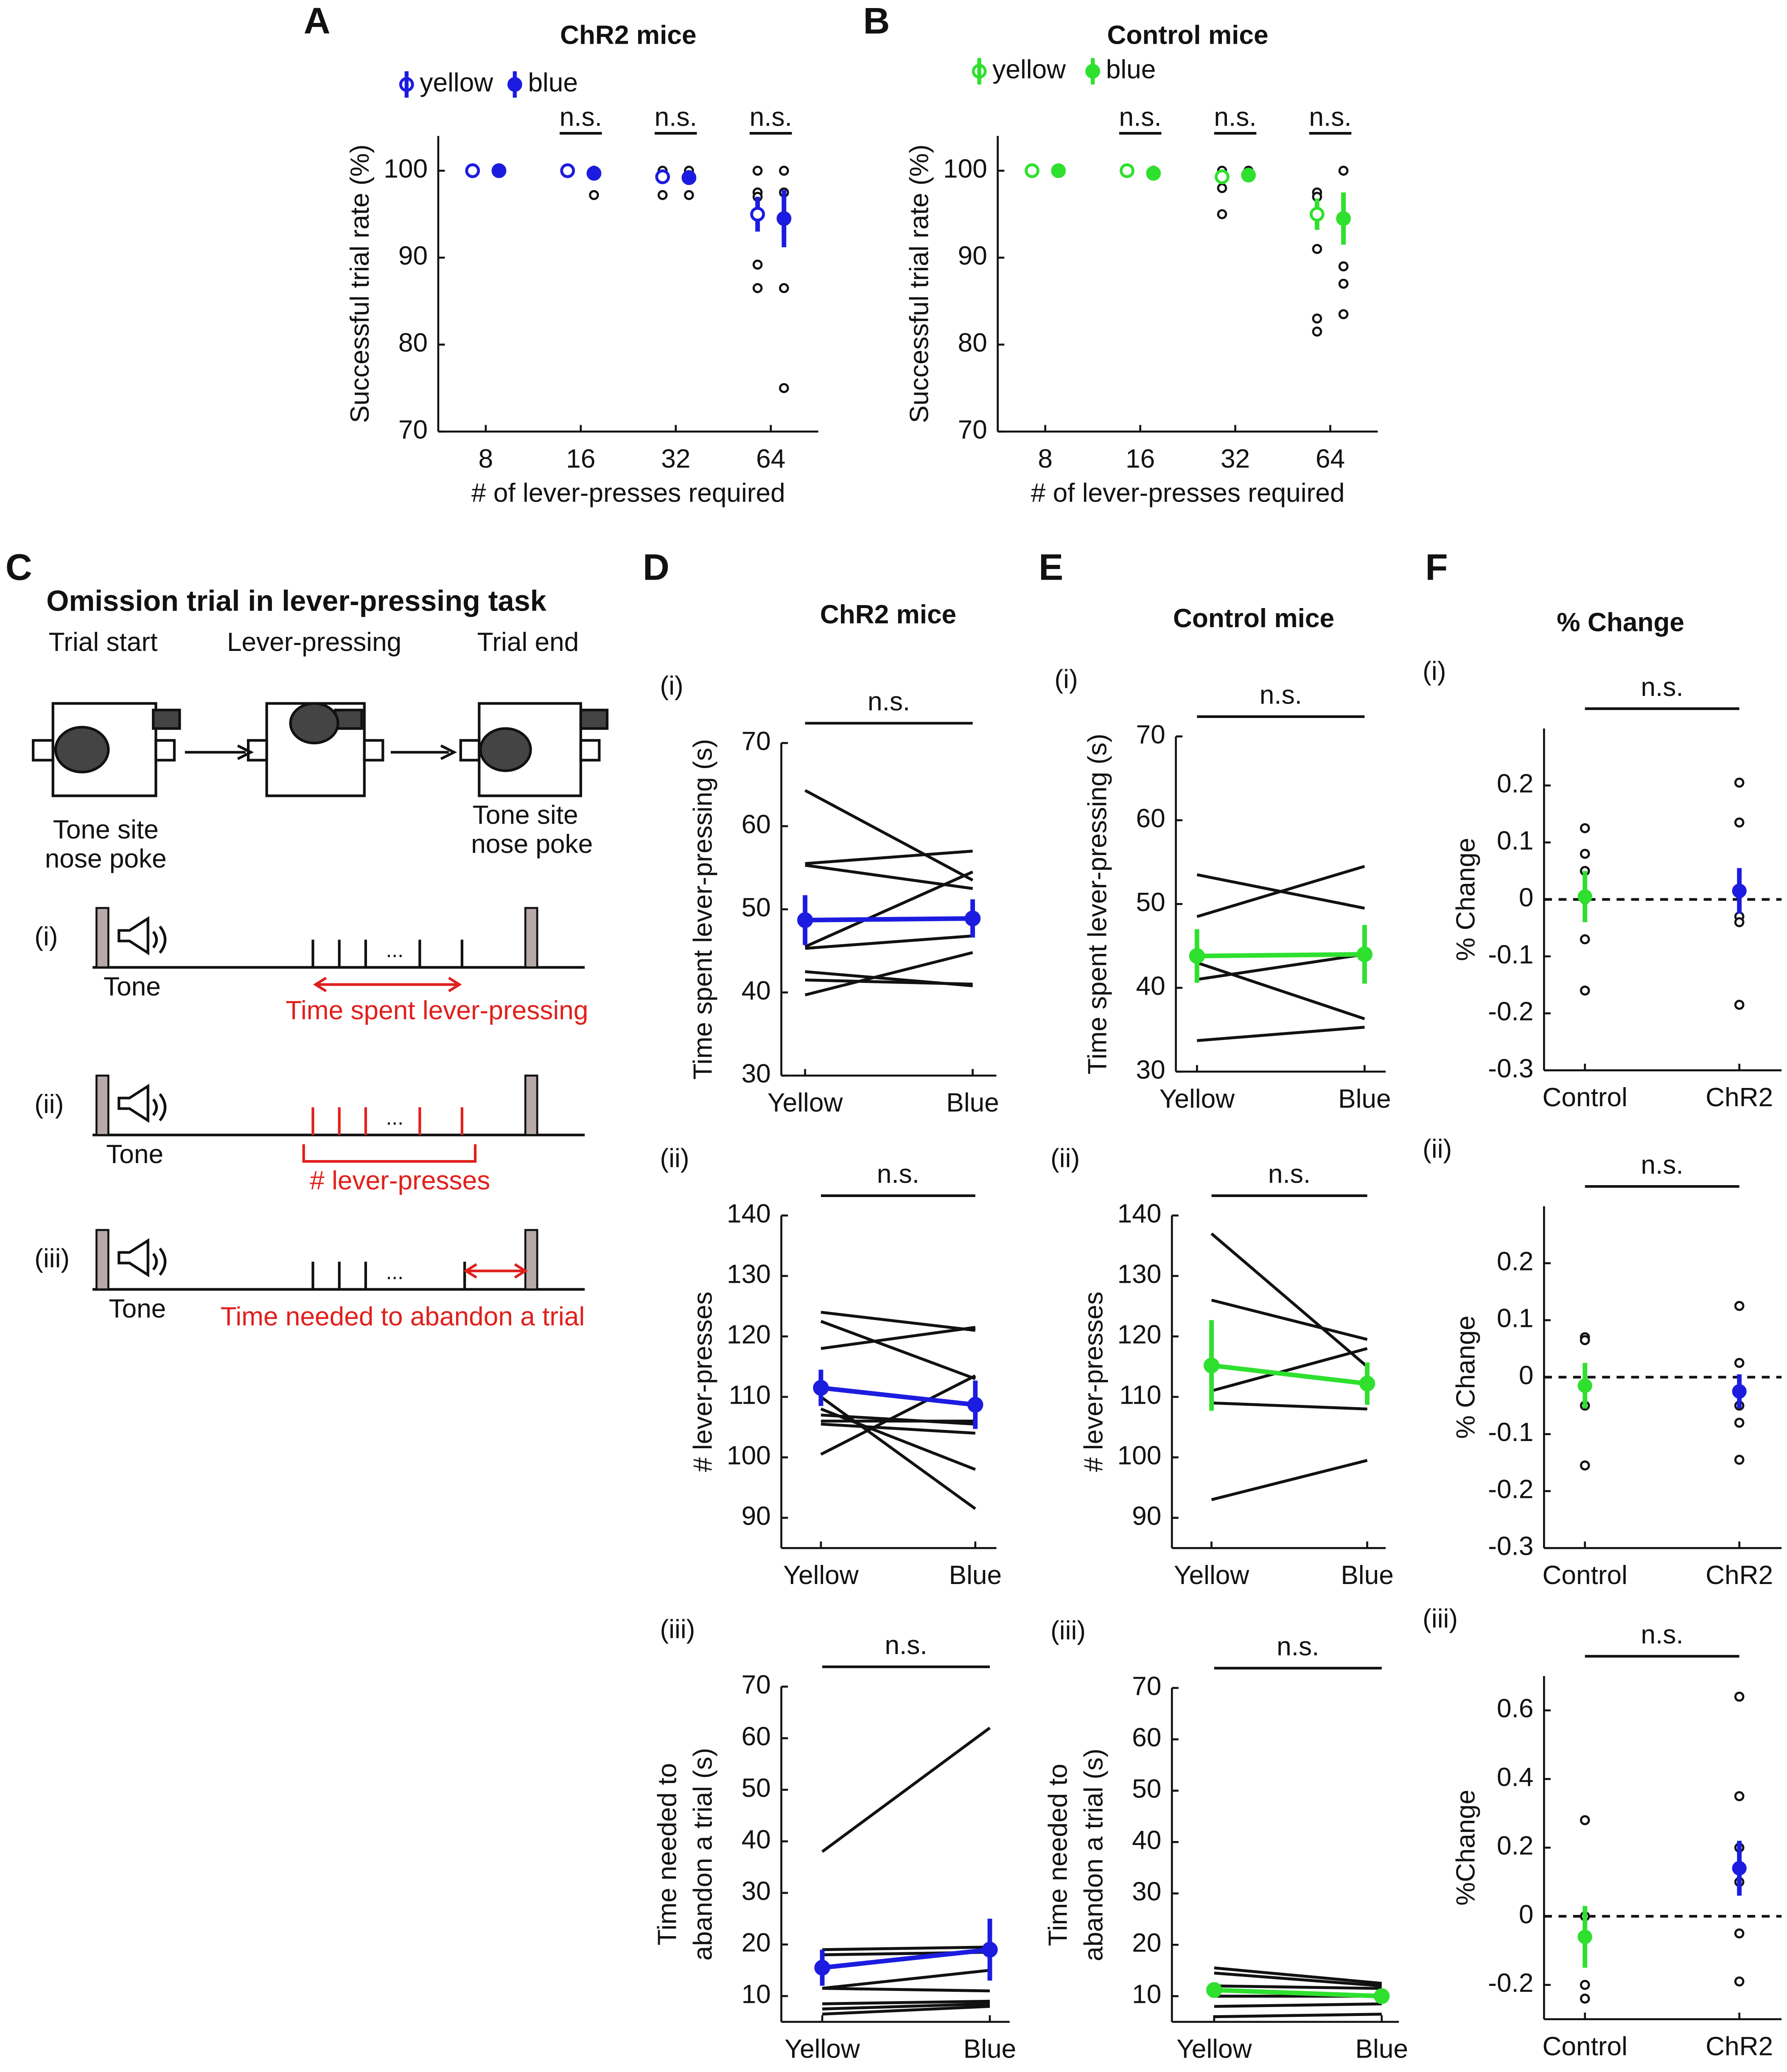  I want to click on panel-letter: B, so click(876, 21).